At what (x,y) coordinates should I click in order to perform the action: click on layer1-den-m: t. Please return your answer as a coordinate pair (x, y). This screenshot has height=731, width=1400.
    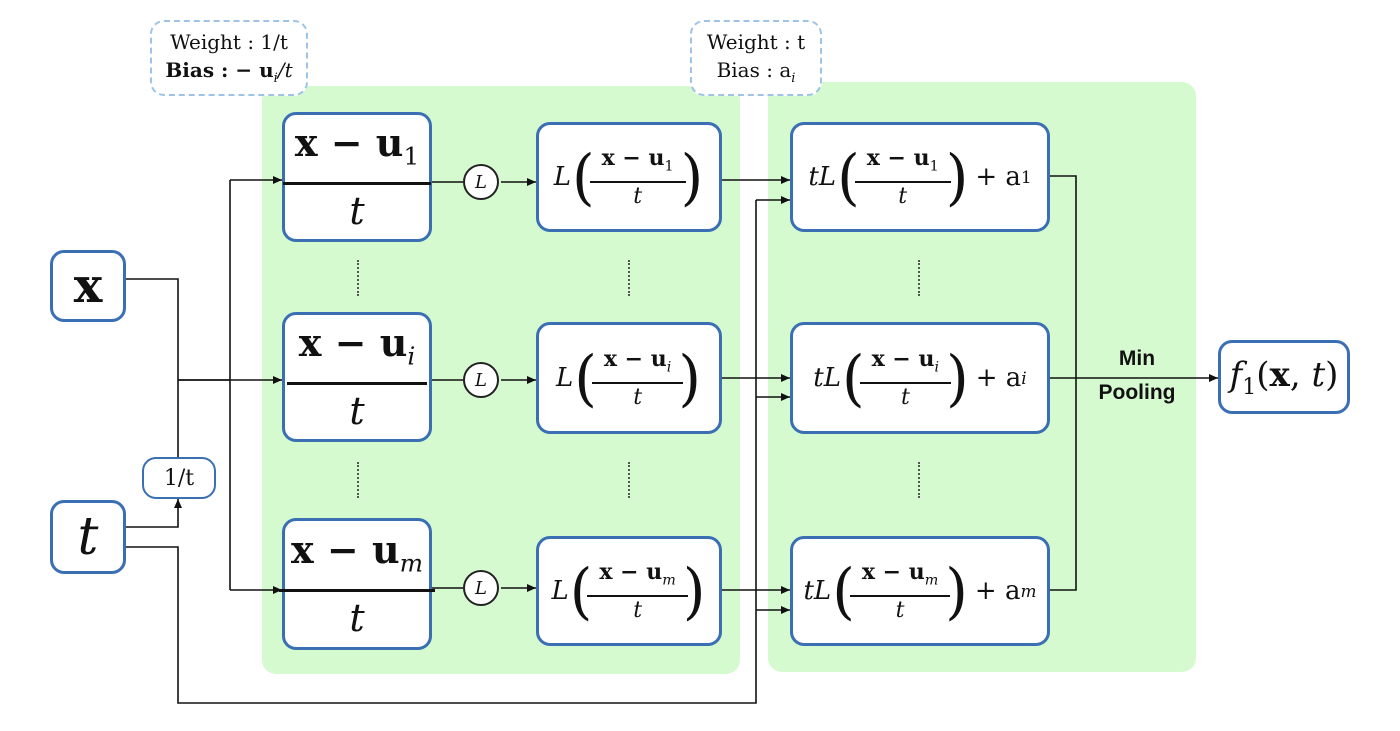
    Looking at the image, I should click on (357, 616).